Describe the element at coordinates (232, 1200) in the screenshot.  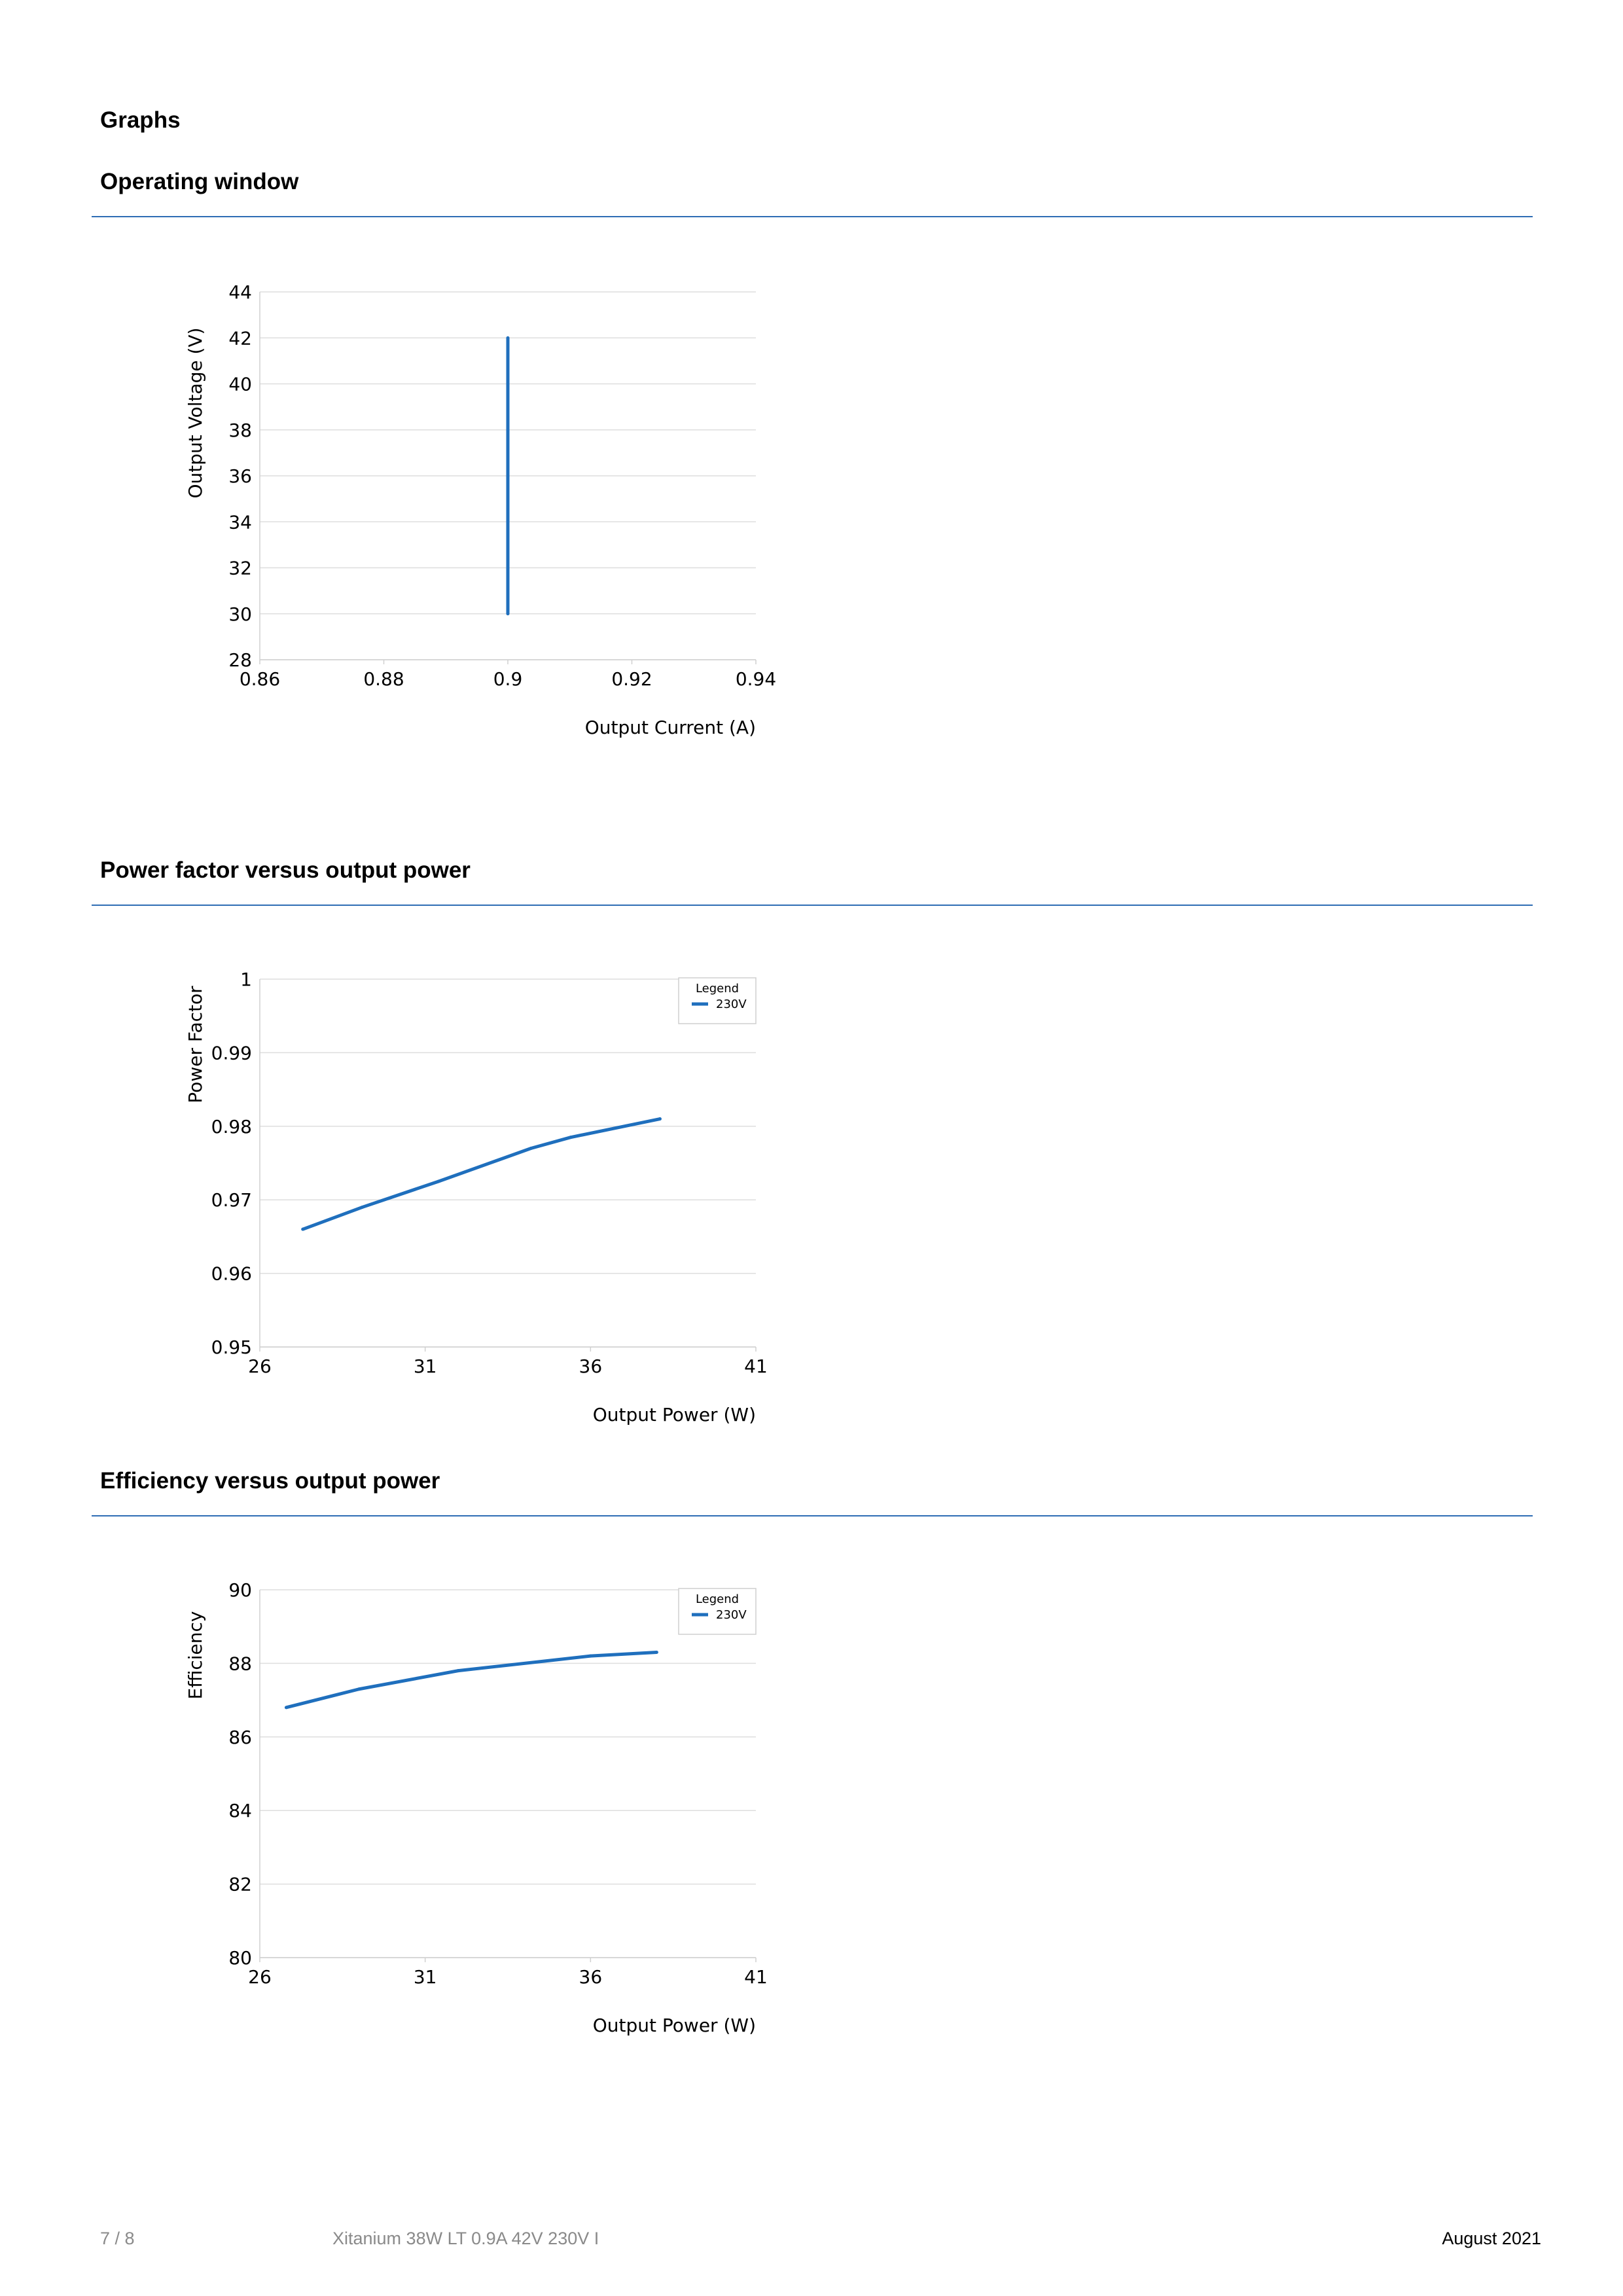
I see `y-tick-label: 0.97` at that location.